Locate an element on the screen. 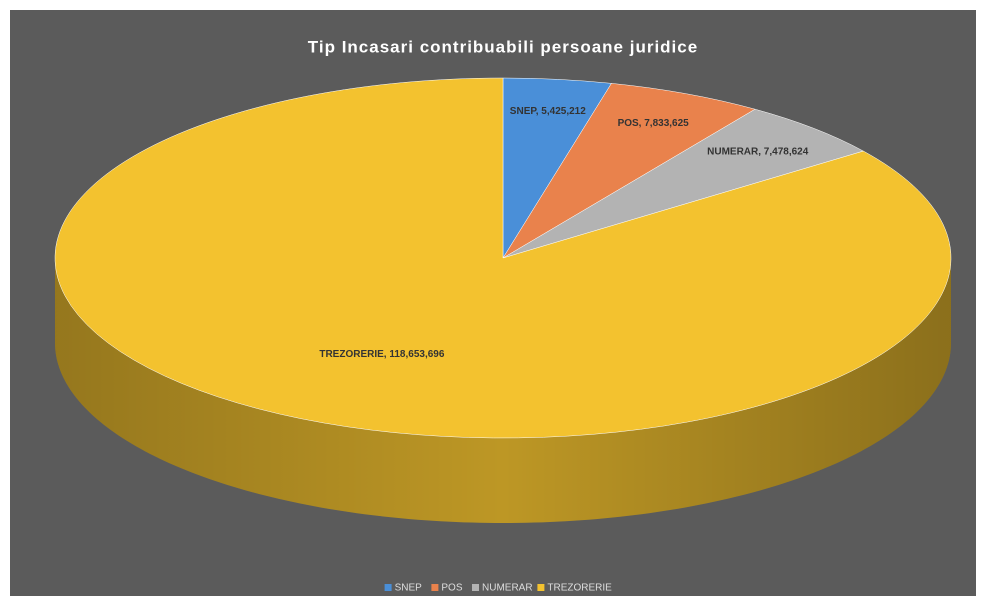 Image resolution: width=984 pixels, height=600 pixels. data-label: NUMERAR, 7,478,624 is located at coordinates (758, 151).